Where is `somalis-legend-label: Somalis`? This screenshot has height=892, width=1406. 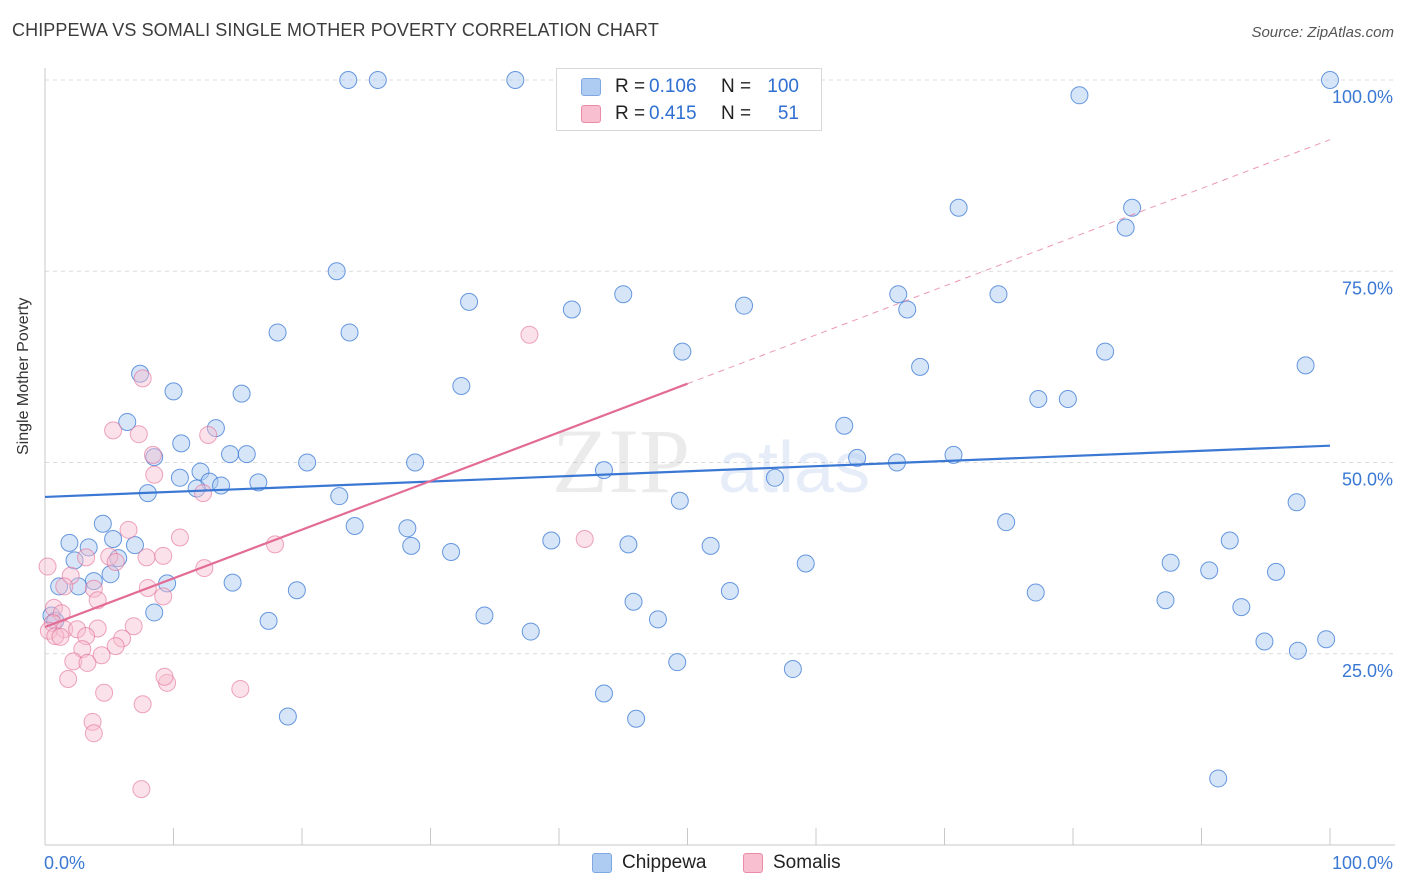 somalis-legend-label: Somalis is located at coordinates (807, 862).